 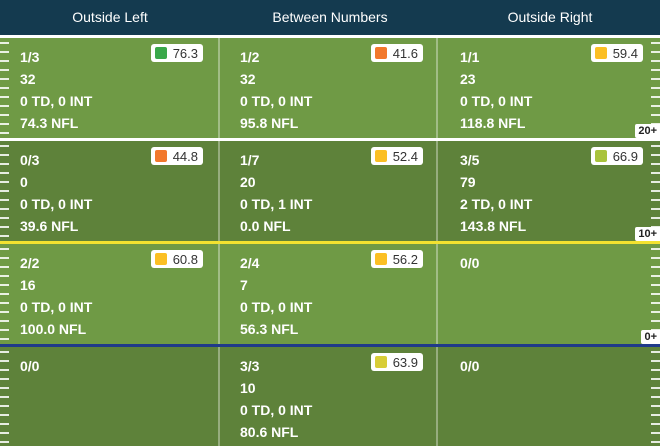 I want to click on completions-attempts: 1/1, so click(x=470, y=57).